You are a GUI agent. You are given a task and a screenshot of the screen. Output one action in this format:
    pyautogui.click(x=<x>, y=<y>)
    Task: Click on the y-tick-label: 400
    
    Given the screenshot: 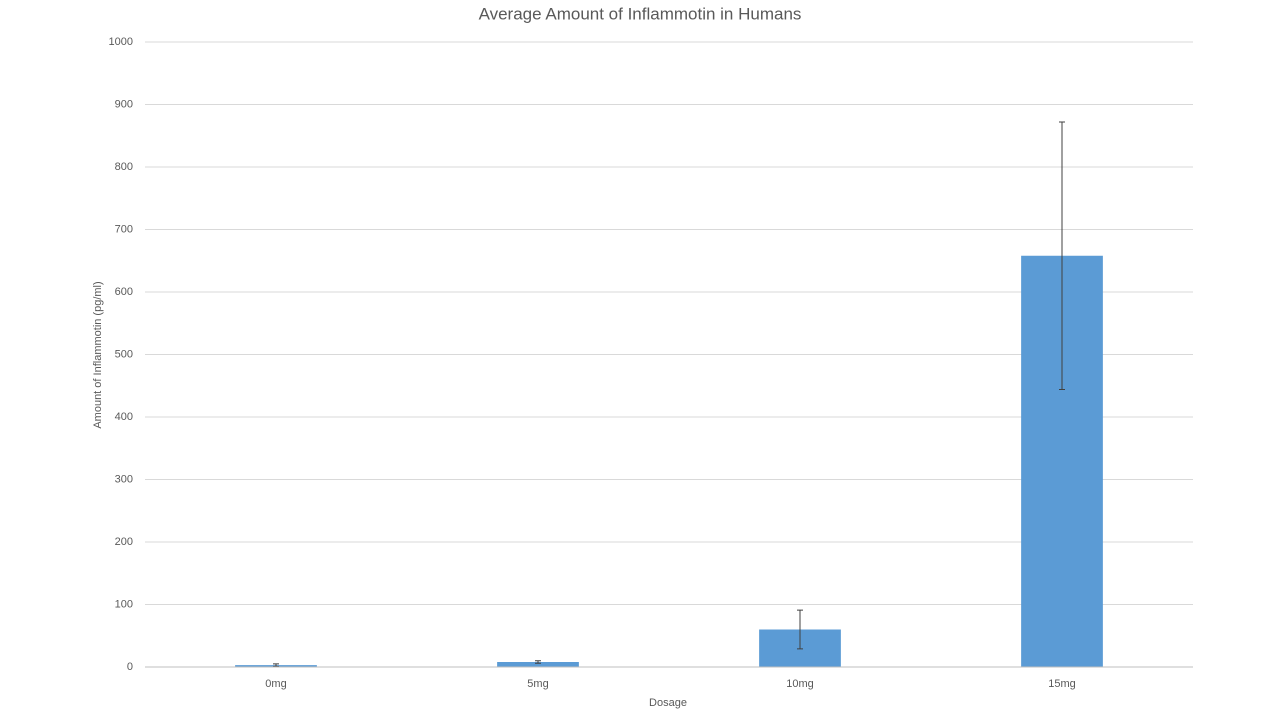 What is the action you would take?
    pyautogui.click(x=124, y=417)
    